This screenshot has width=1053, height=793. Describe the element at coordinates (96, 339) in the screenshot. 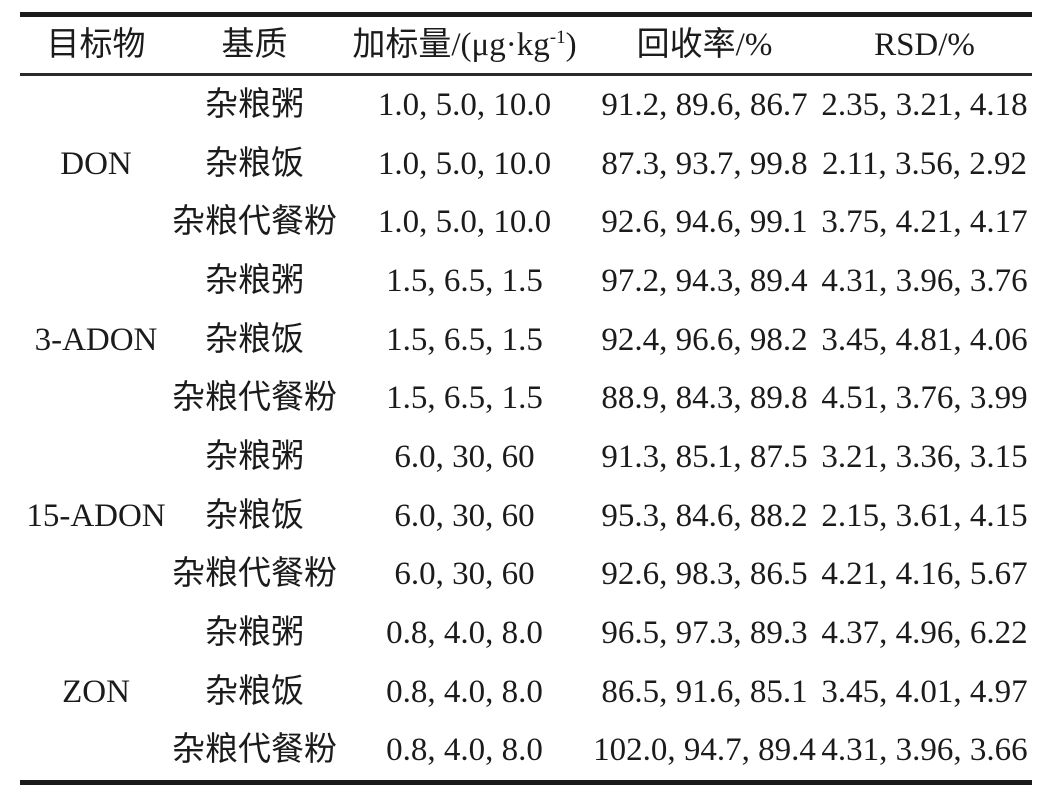

I see `cell-target-group: 3-ADON` at that location.